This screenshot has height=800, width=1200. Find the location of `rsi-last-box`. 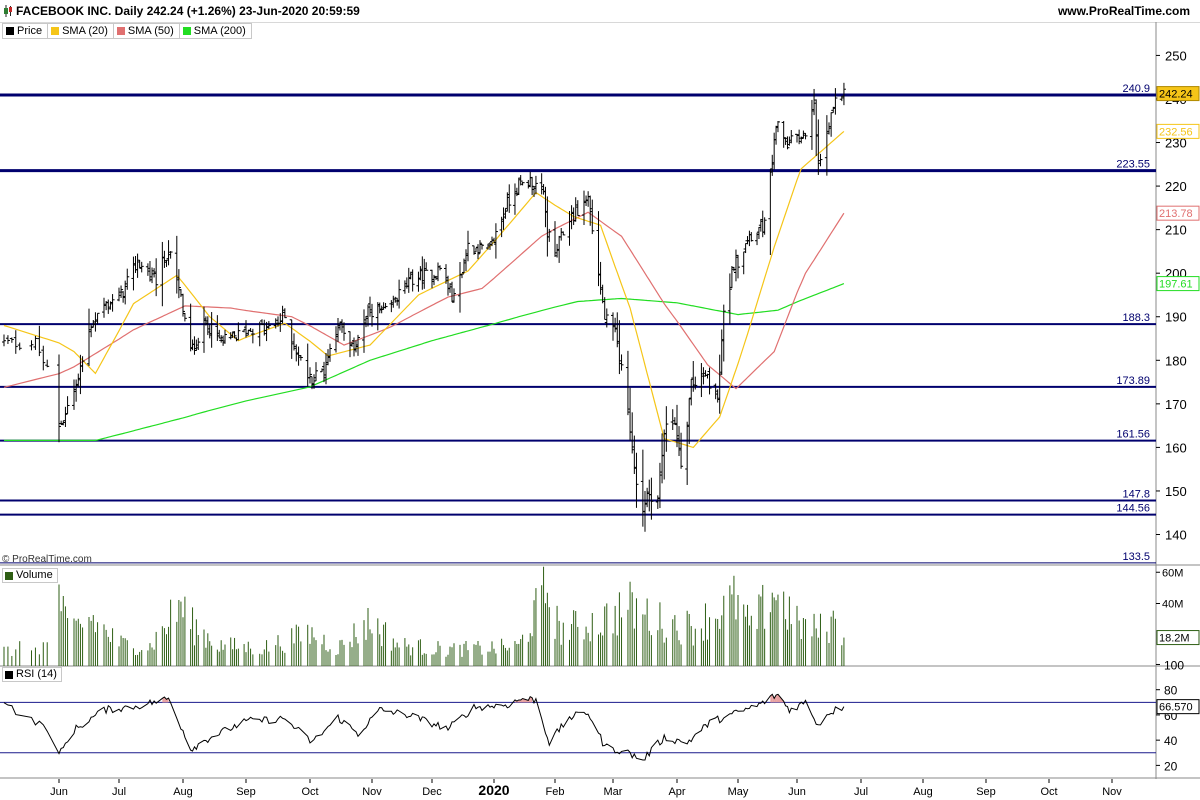

rsi-last-box is located at coordinates (1178, 707).